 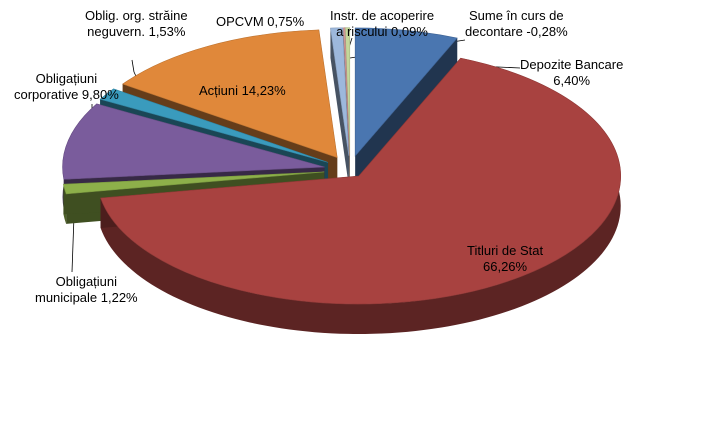 I want to click on leader-line, so click(x=133, y=66).